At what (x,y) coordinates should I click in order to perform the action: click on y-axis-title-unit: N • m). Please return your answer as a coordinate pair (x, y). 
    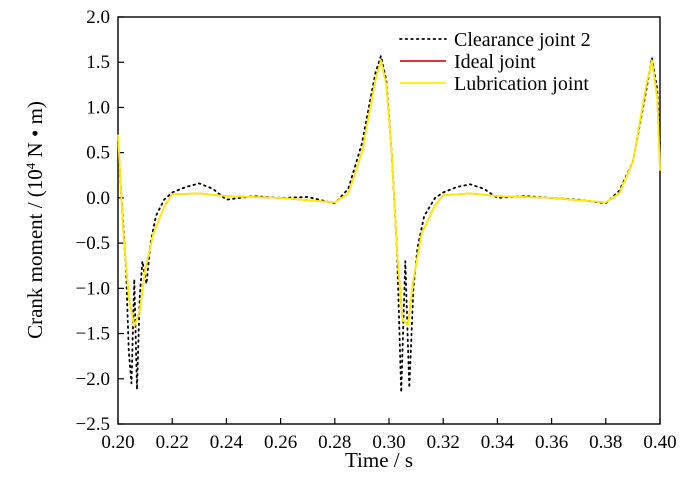
    Looking at the image, I should click on (35, 132).